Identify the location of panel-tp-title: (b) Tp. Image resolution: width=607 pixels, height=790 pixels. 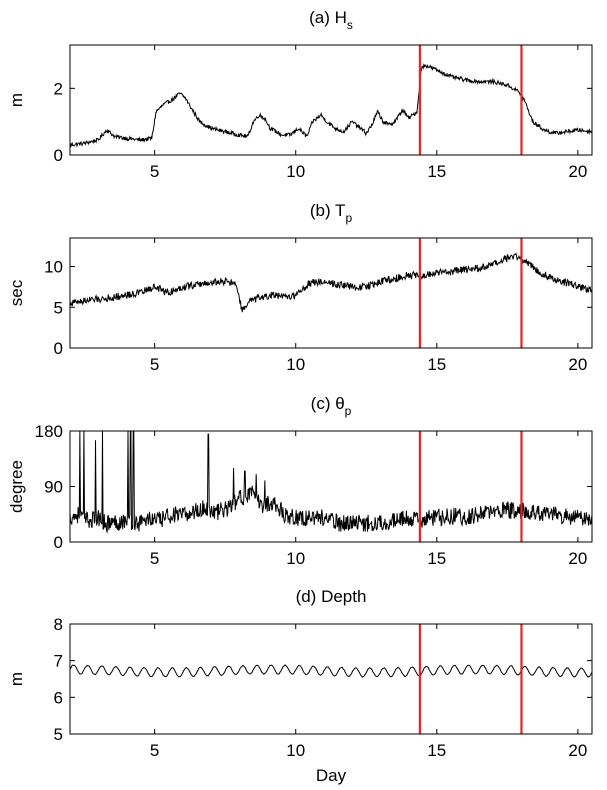
(331, 213).